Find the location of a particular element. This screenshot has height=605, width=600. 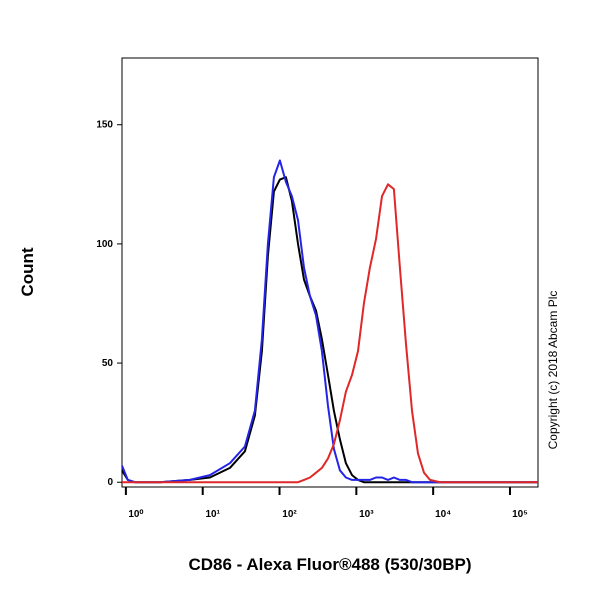

copyright-note: Copyright (c) 2018 Abcam Plc is located at coordinates (553, 370).